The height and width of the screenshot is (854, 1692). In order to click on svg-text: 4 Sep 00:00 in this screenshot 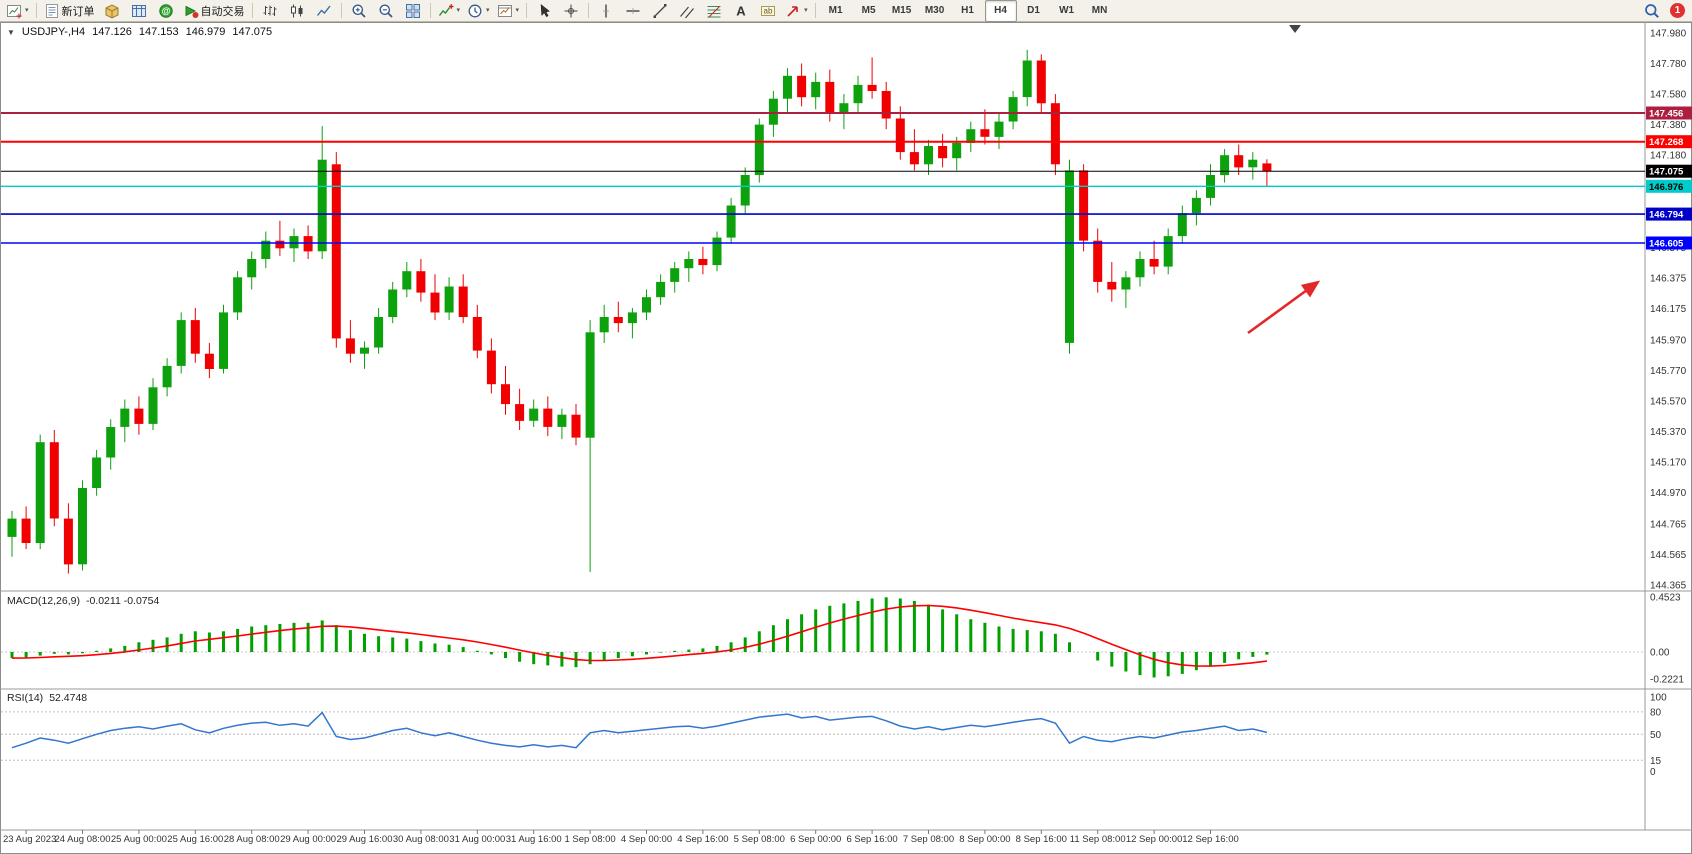, I will do `click(646, 839)`.